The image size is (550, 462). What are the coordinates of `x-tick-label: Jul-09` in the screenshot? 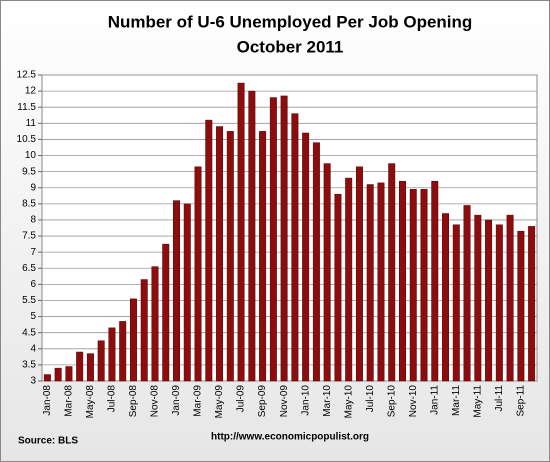 It's located at (241, 399).